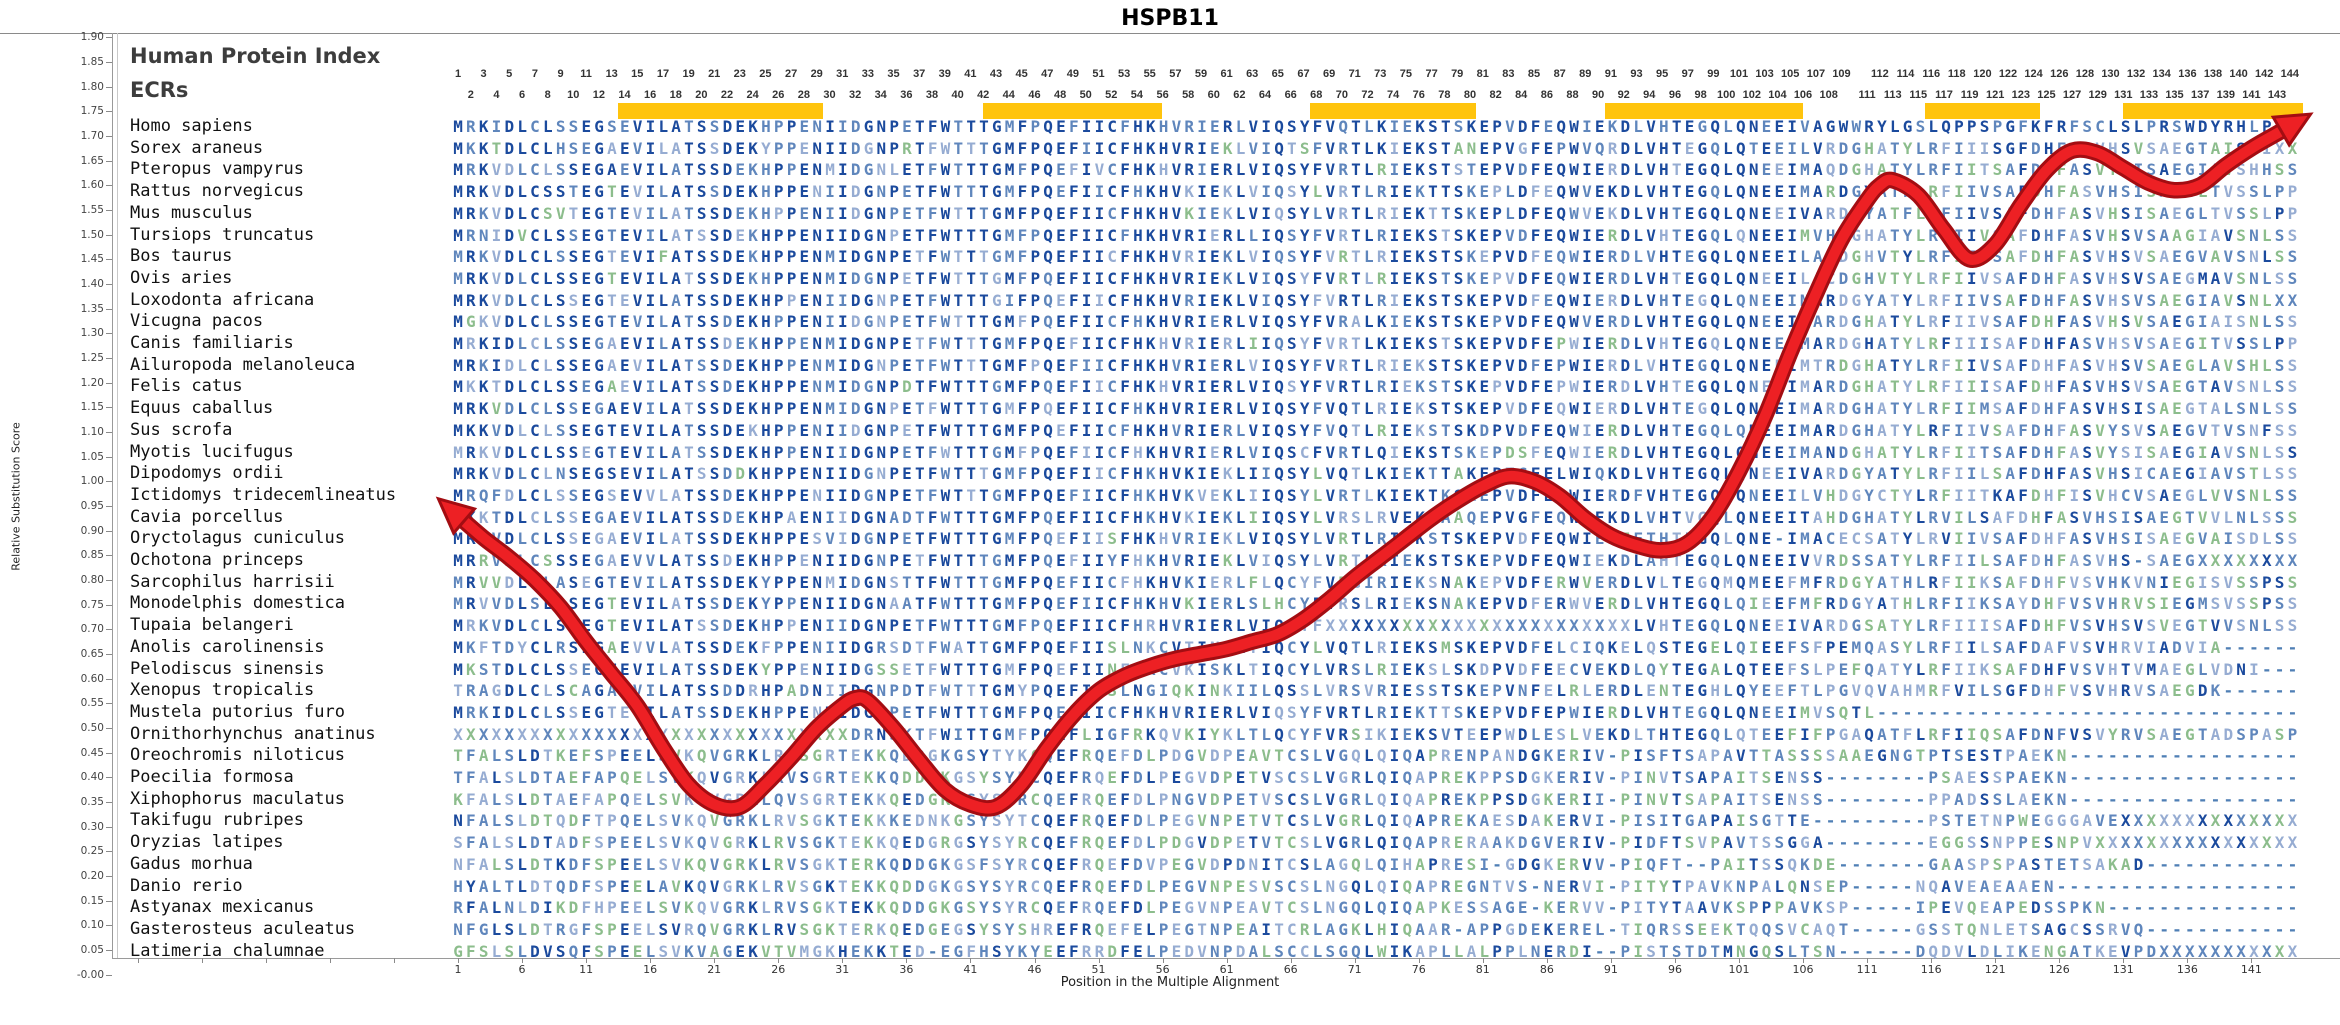 The image size is (2340, 1025). Describe the element at coordinates (509, 74) in the screenshot. I see `alignment-position-number: 5` at that location.